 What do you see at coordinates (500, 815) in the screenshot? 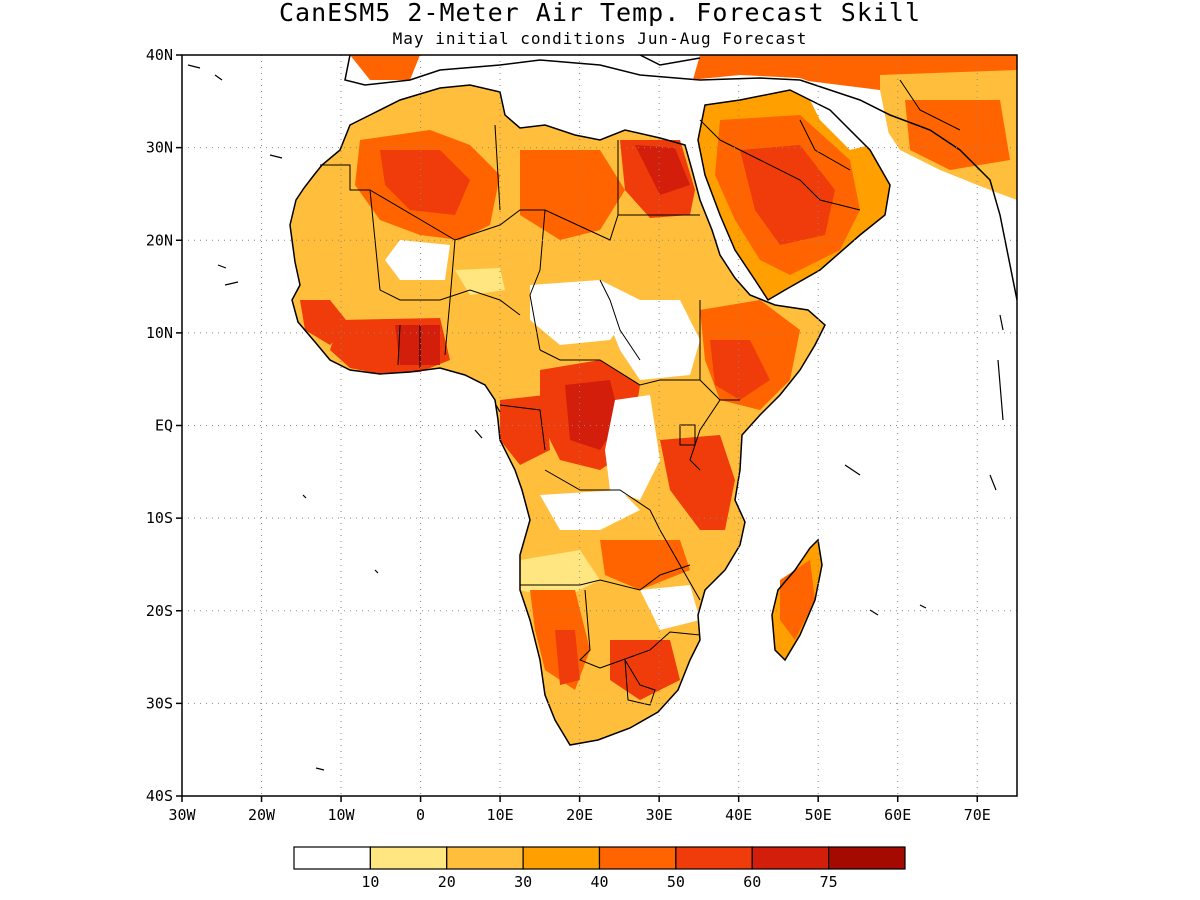
I see `lon-tick-label: 10E` at bounding box center [500, 815].